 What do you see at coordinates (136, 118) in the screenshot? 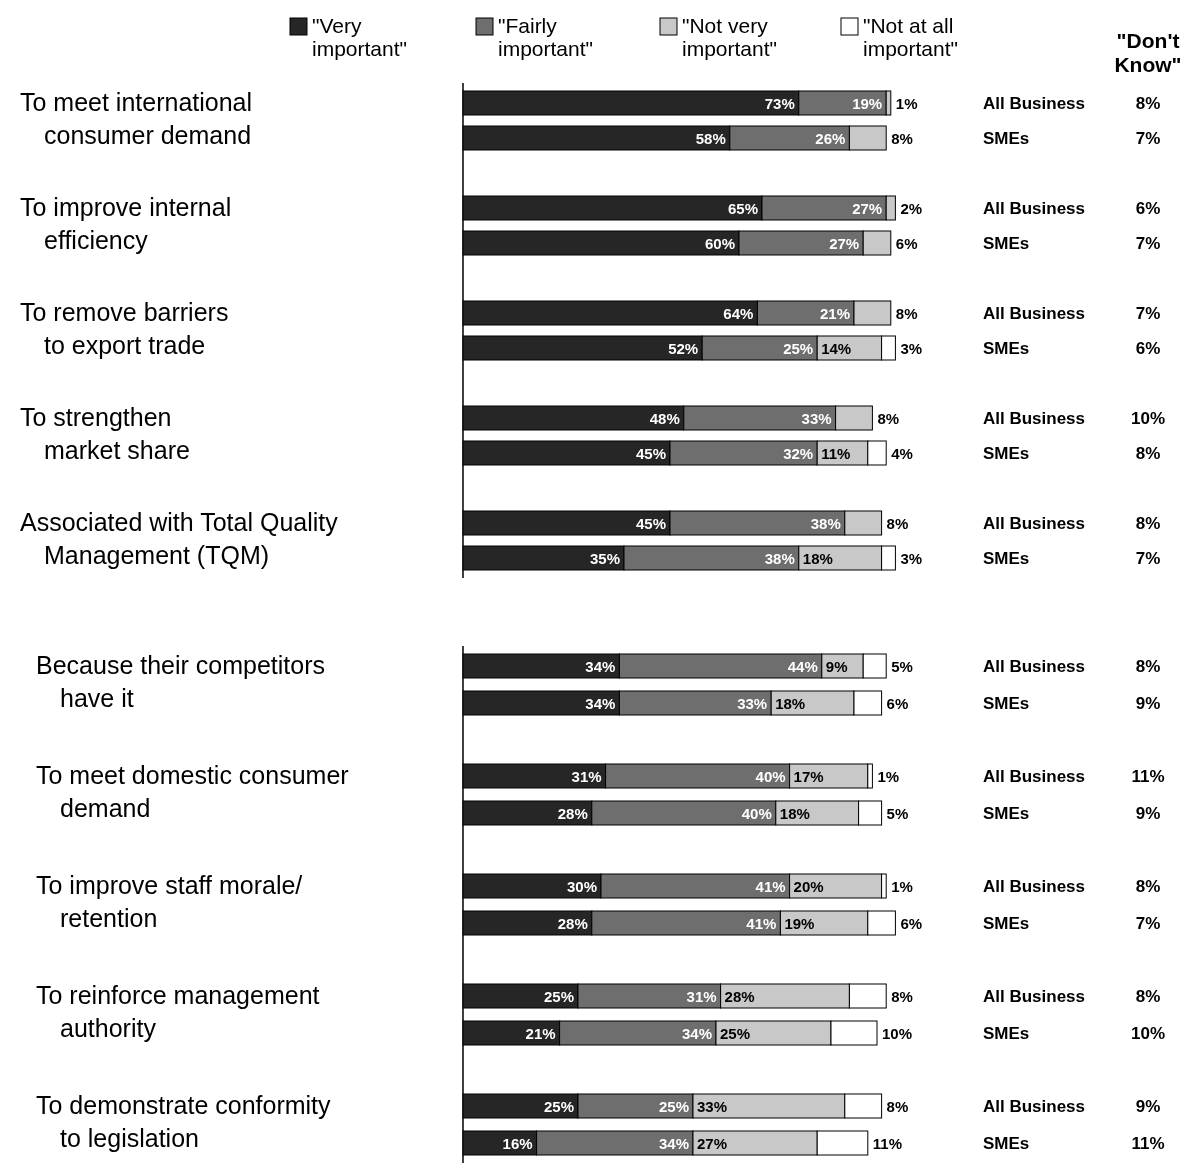
I see `text: To meet international consumer demand` at bounding box center [136, 118].